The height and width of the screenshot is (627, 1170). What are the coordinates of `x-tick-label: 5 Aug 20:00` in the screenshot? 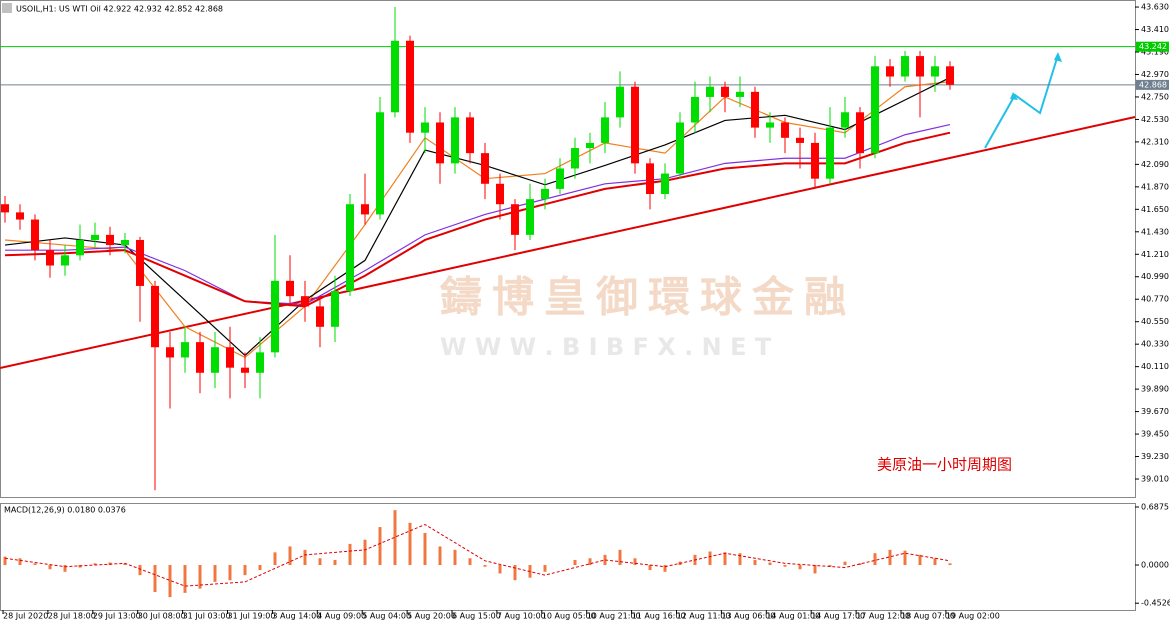 It's located at (431, 616).